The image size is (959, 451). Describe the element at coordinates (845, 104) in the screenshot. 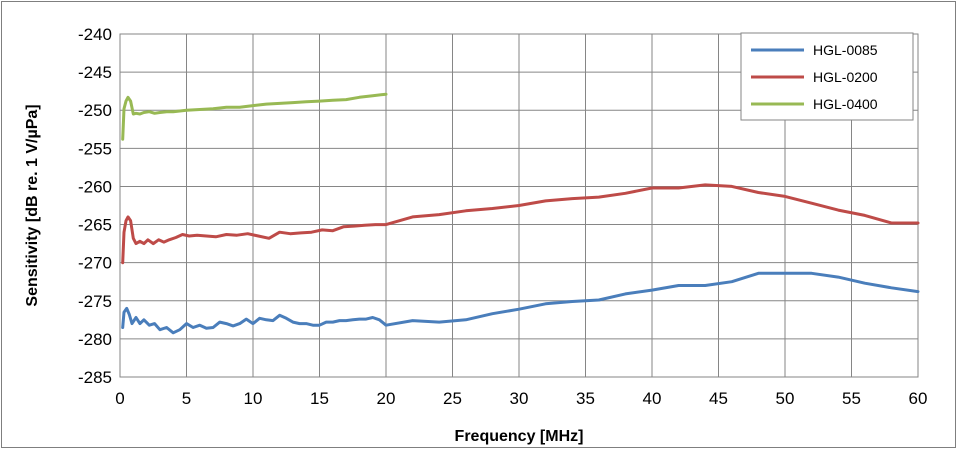

I see `legend-label-hgl-0400: HGL-0400` at that location.